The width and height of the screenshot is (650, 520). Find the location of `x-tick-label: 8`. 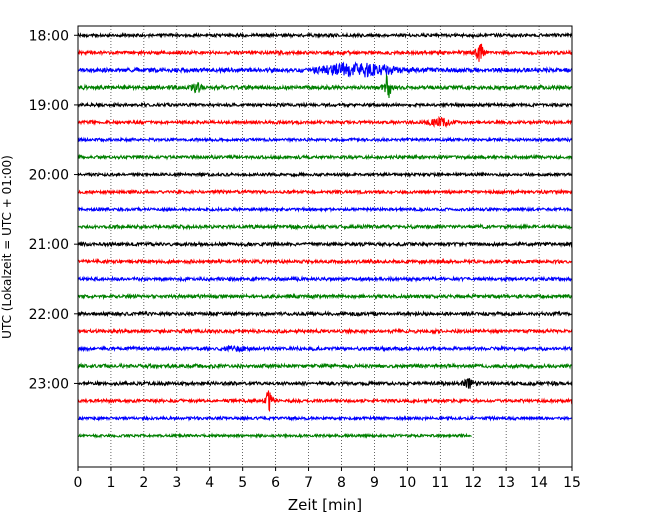

x-tick-label: 8 is located at coordinates (341, 483).